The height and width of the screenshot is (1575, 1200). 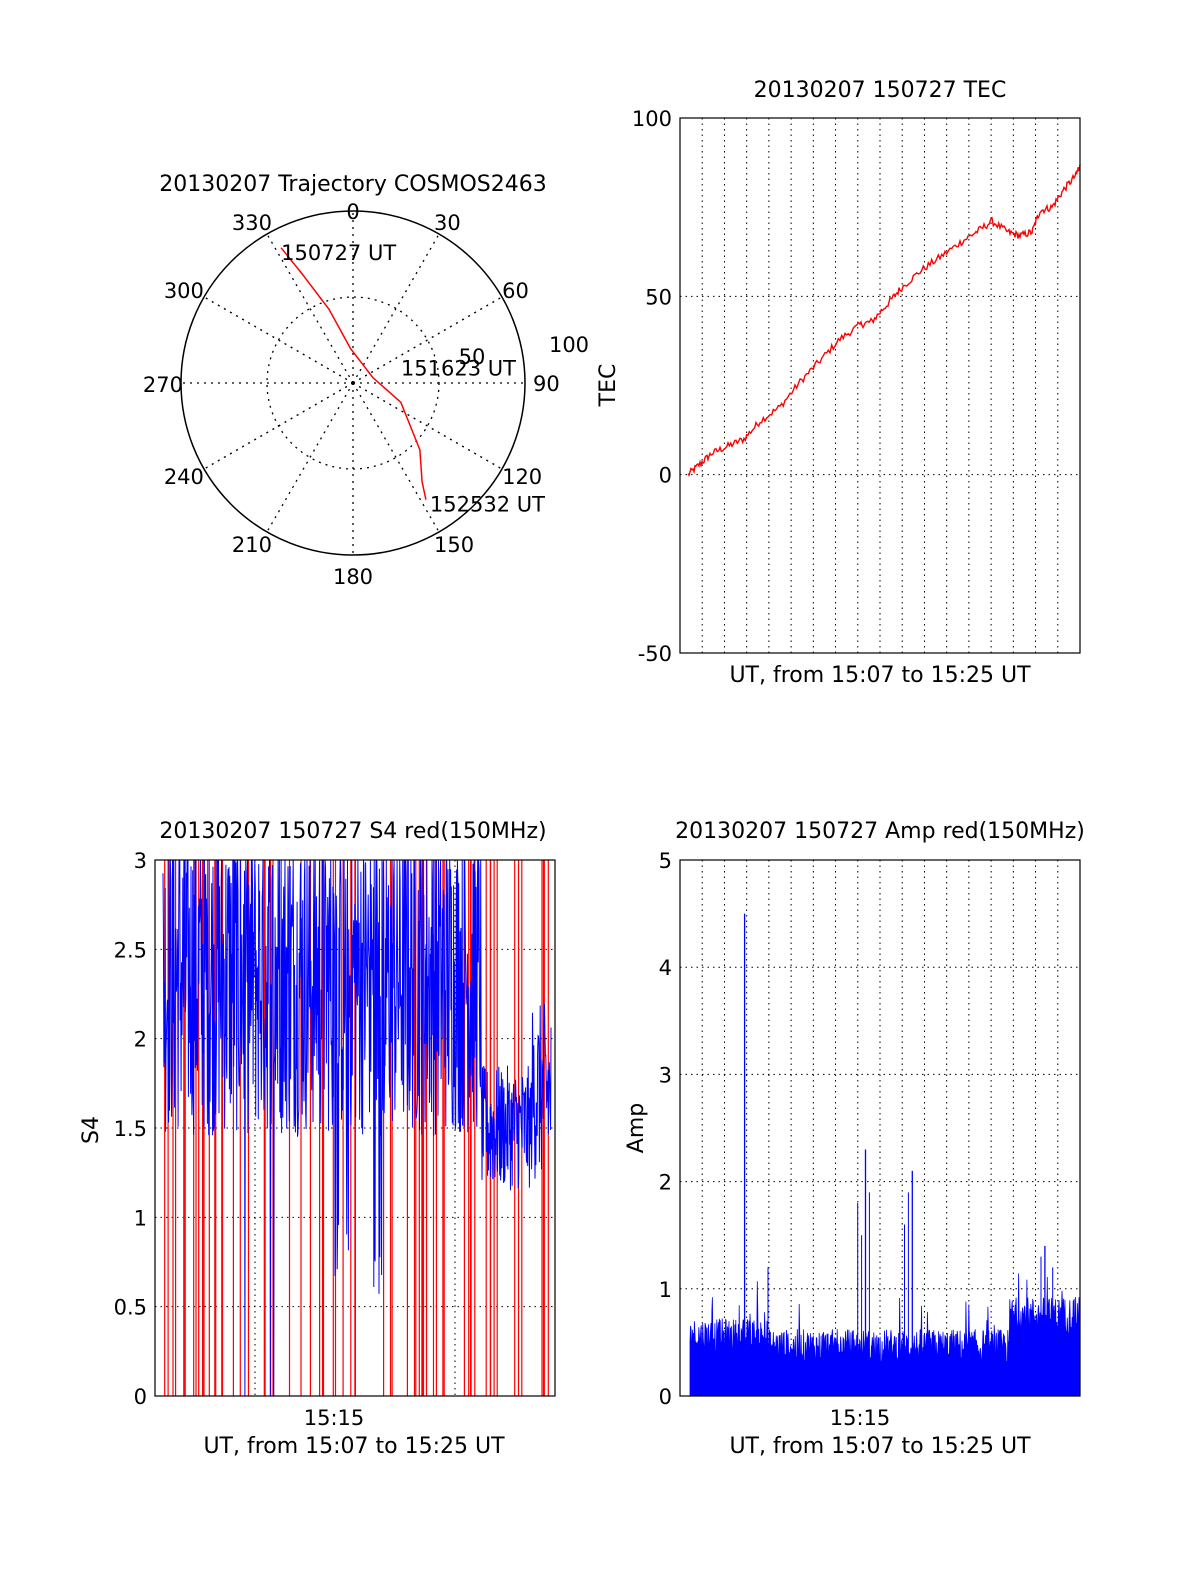 I want to click on s4-y-tick-label: 0, so click(x=140, y=1397).